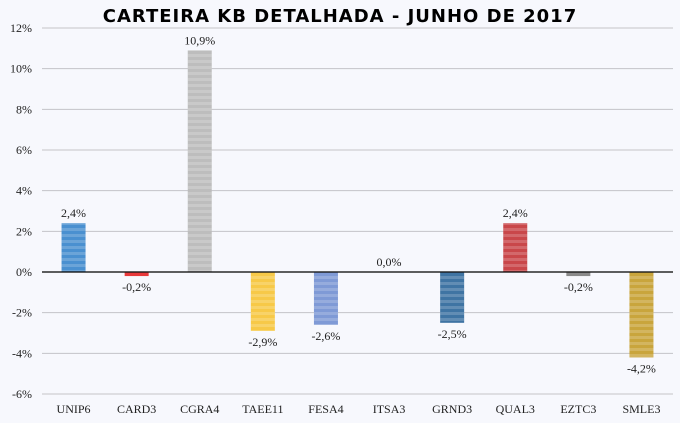 The image size is (680, 423). I want to click on data-label: -4,2%, so click(641, 368).